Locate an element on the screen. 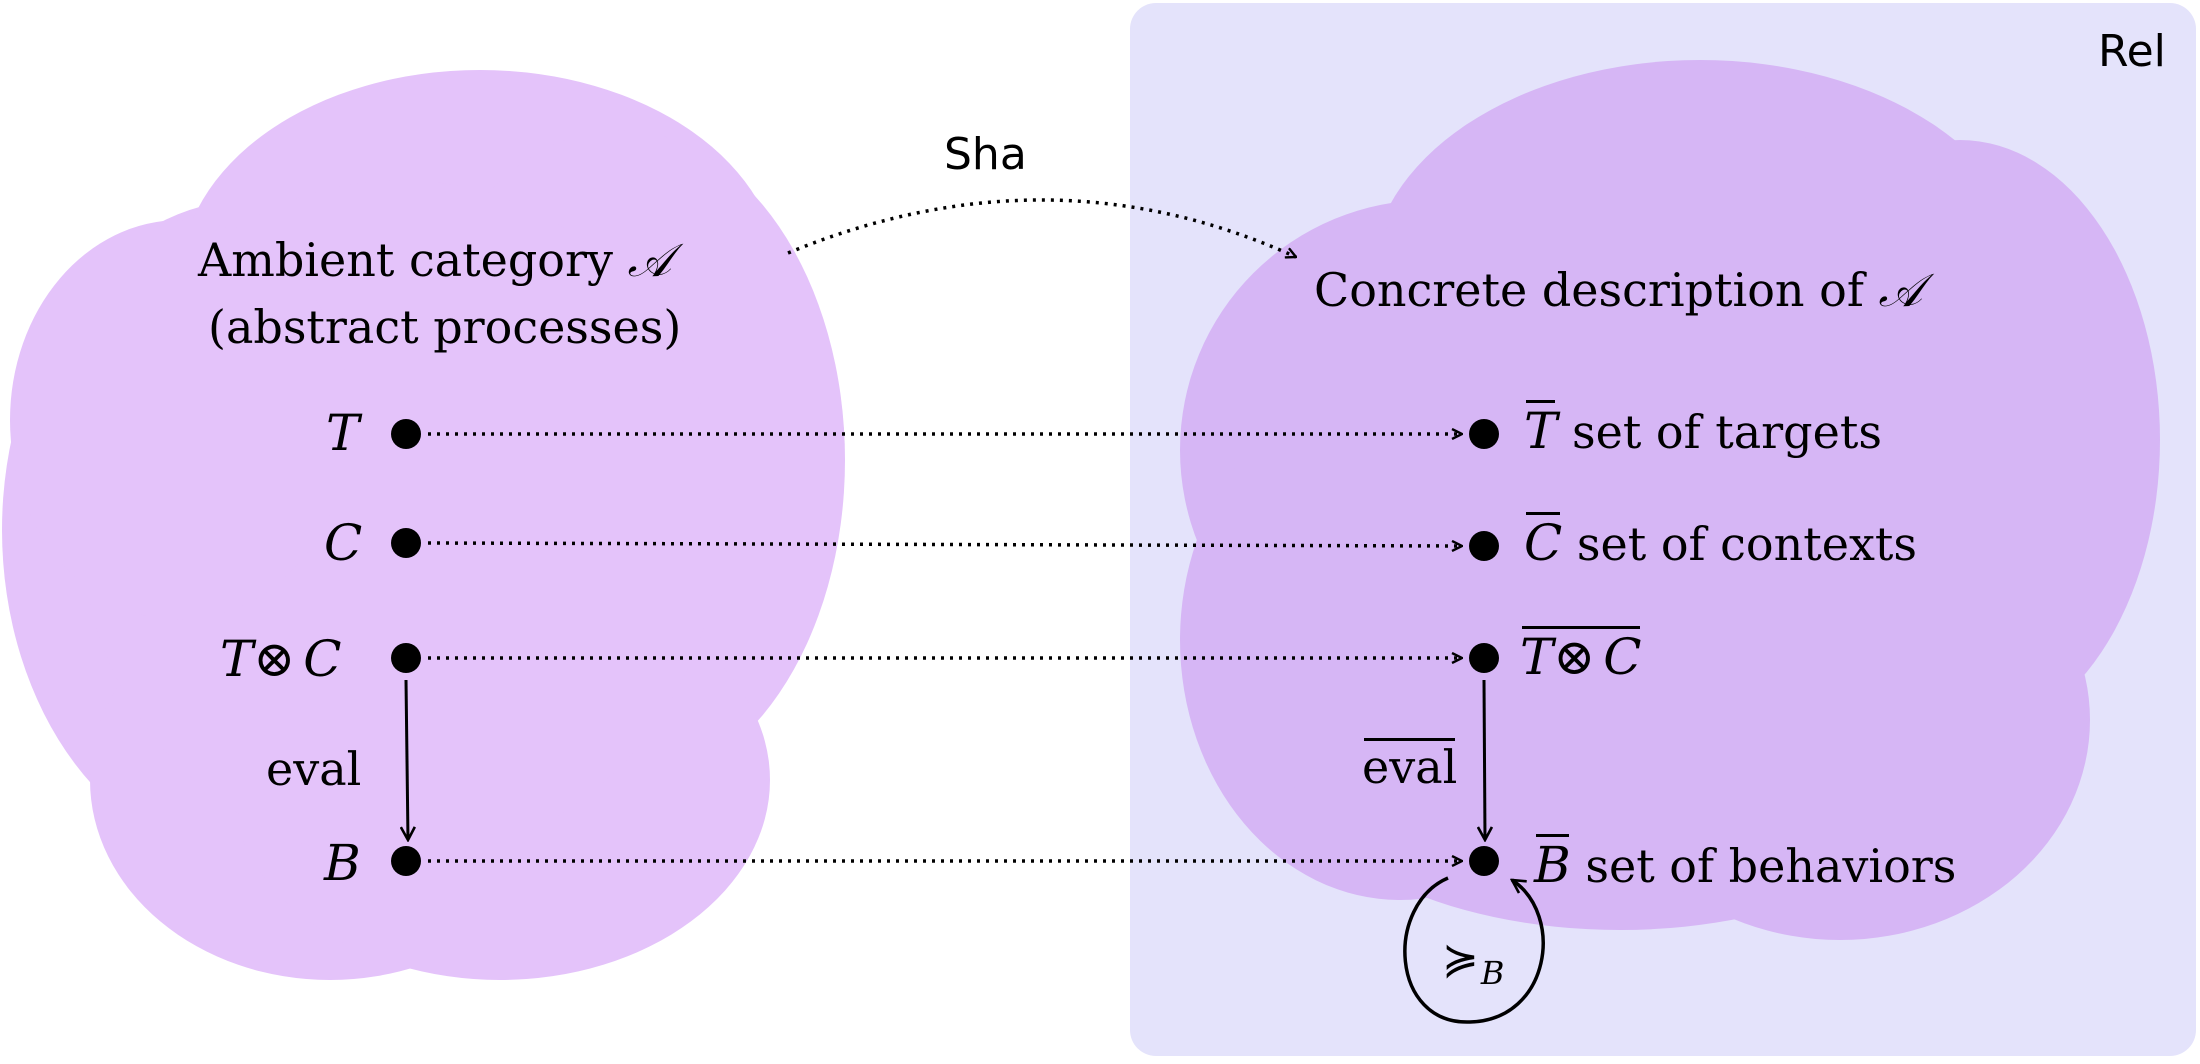  rel-label: Rel is located at coordinates (2132, 51).